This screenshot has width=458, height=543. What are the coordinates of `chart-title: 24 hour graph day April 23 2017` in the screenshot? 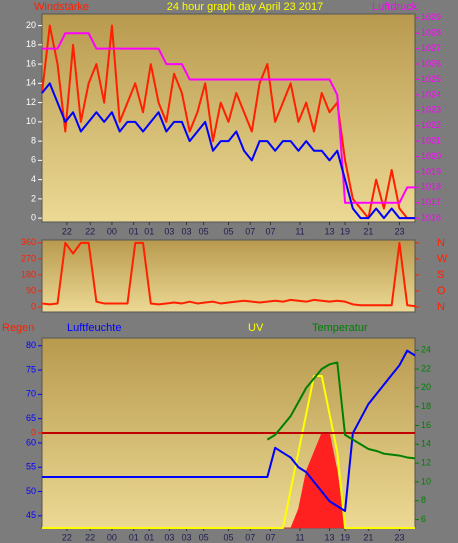 It's located at (245, 7).